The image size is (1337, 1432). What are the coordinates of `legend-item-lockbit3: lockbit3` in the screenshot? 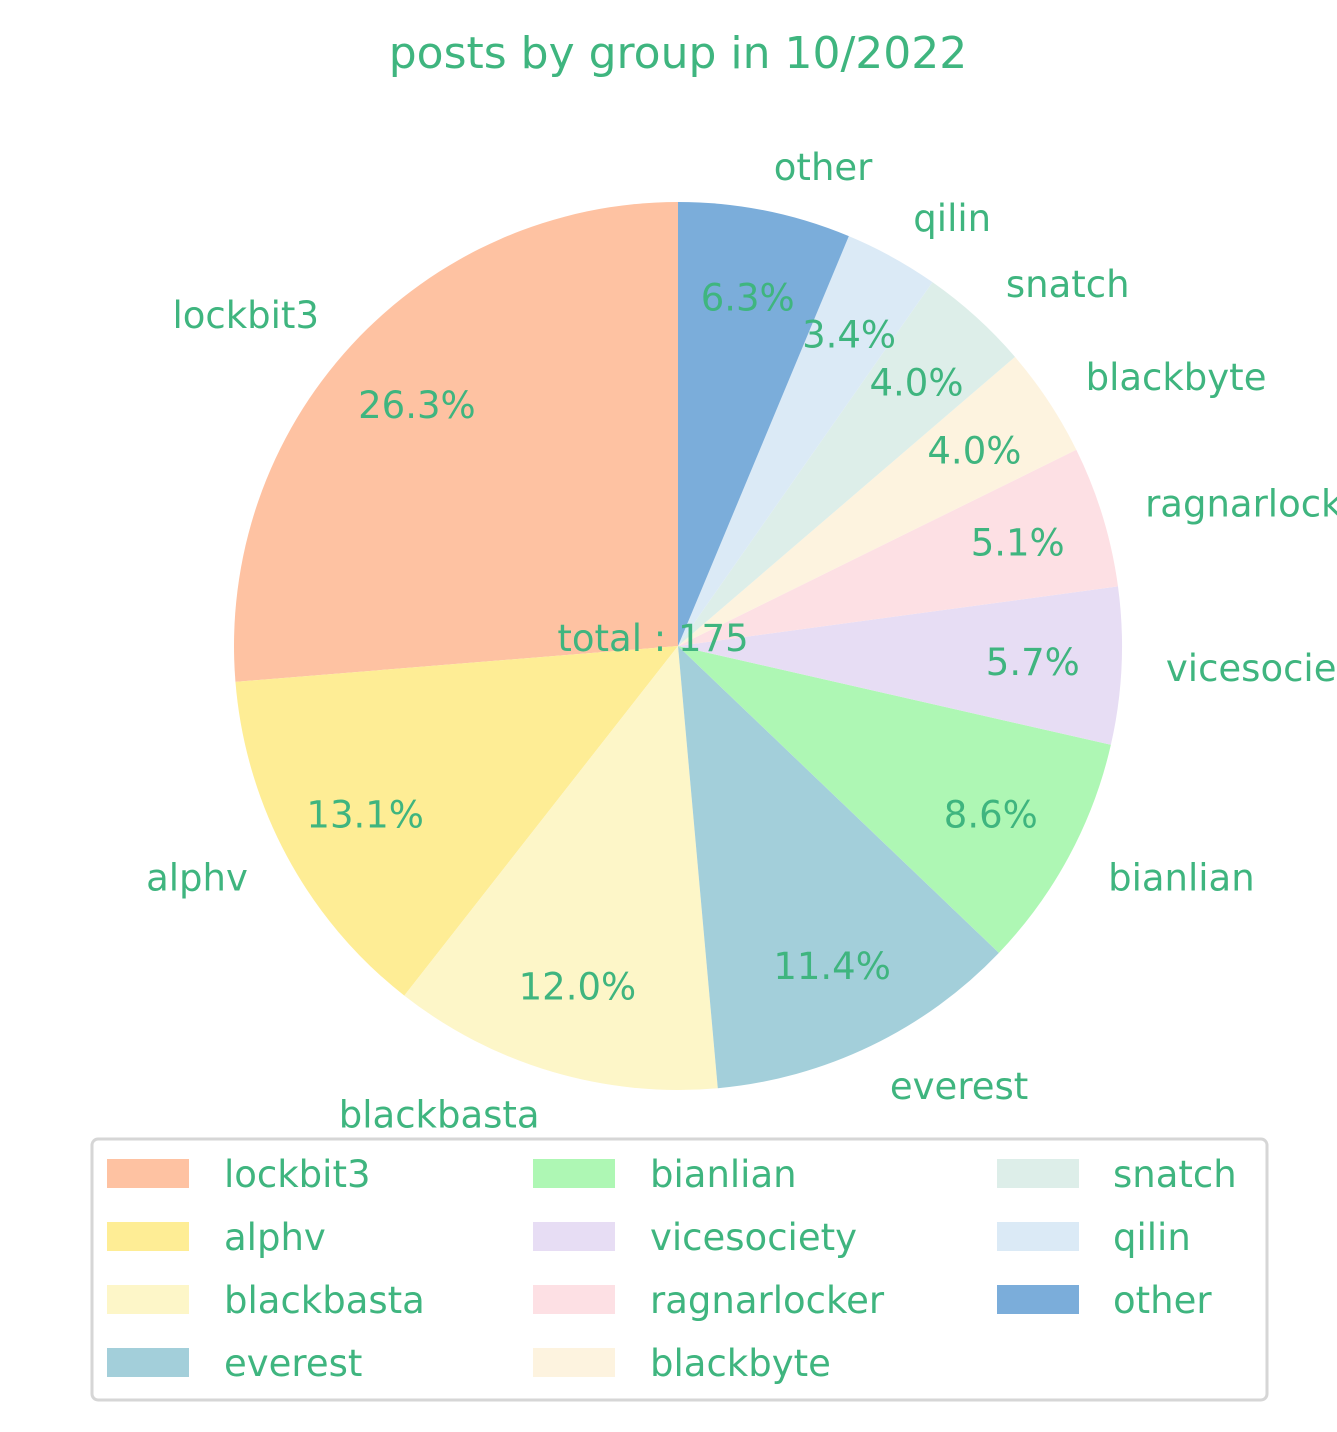 It's located at (239, 1174).